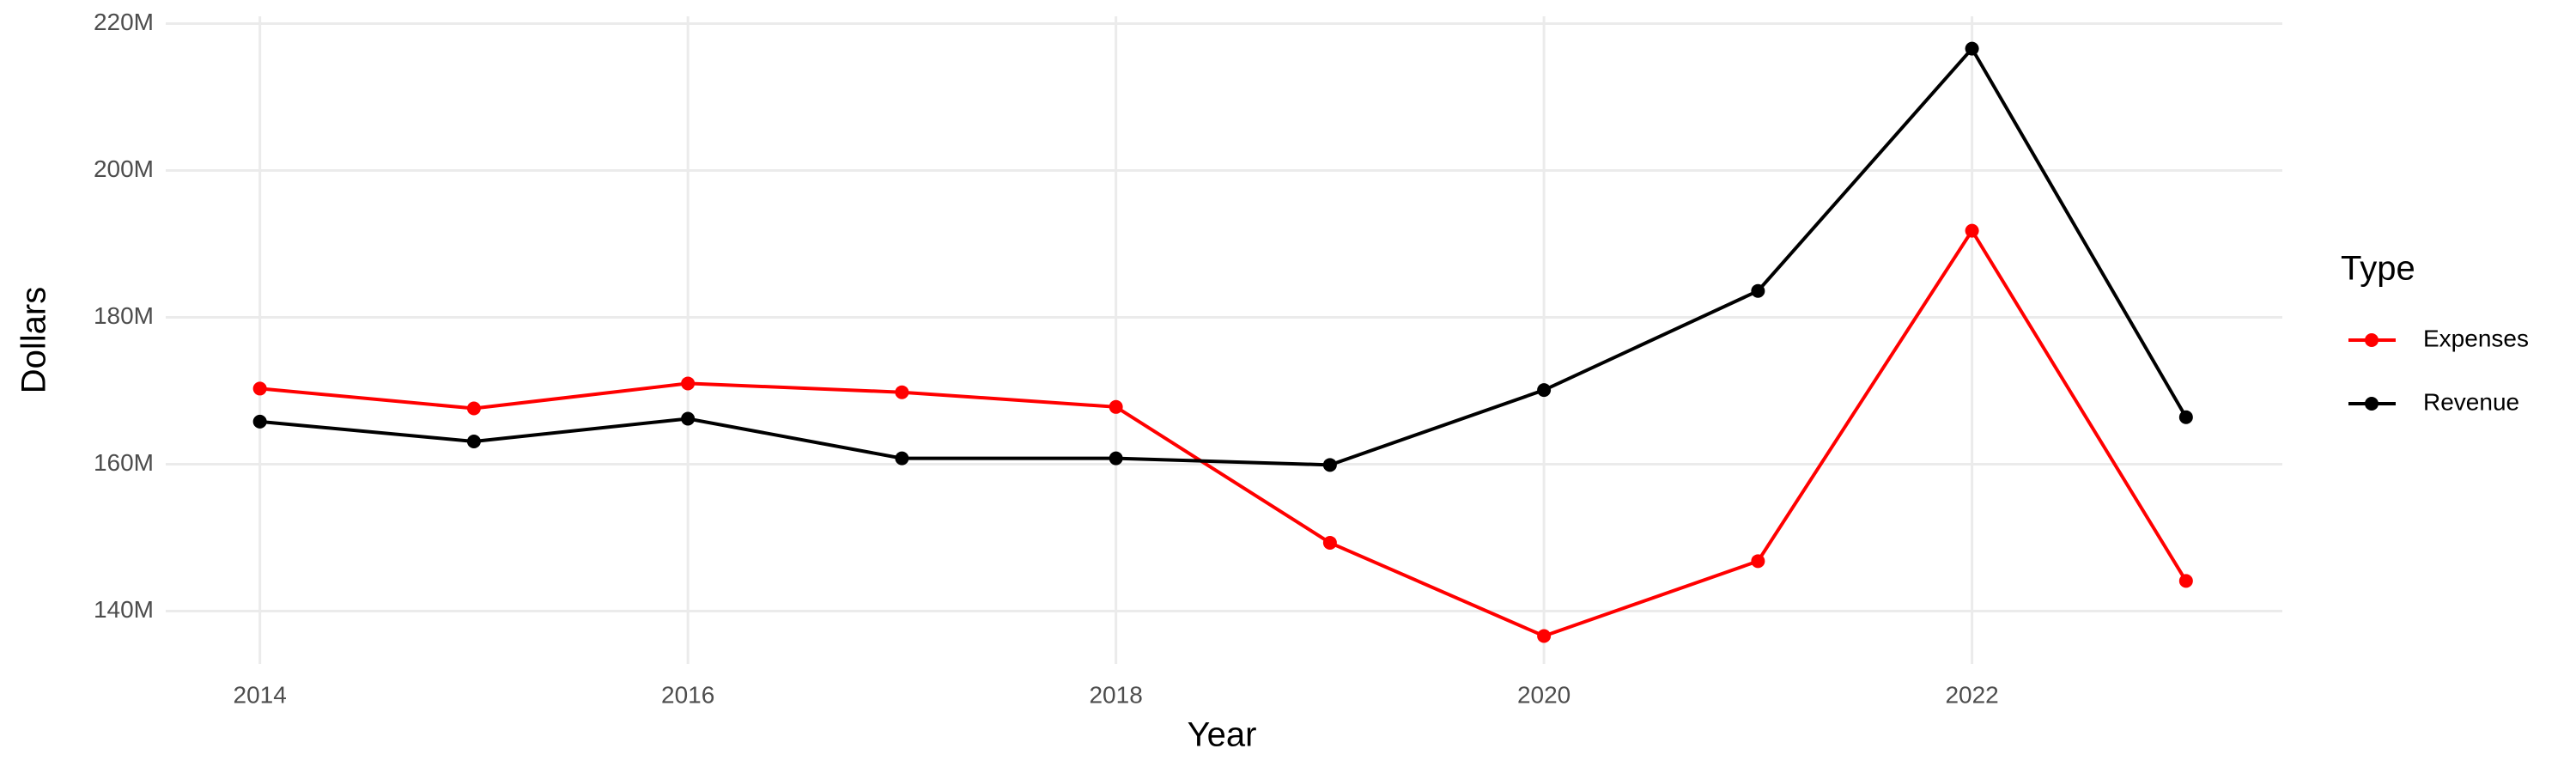  I want to click on y-tick-label: 180M, so click(124, 315).